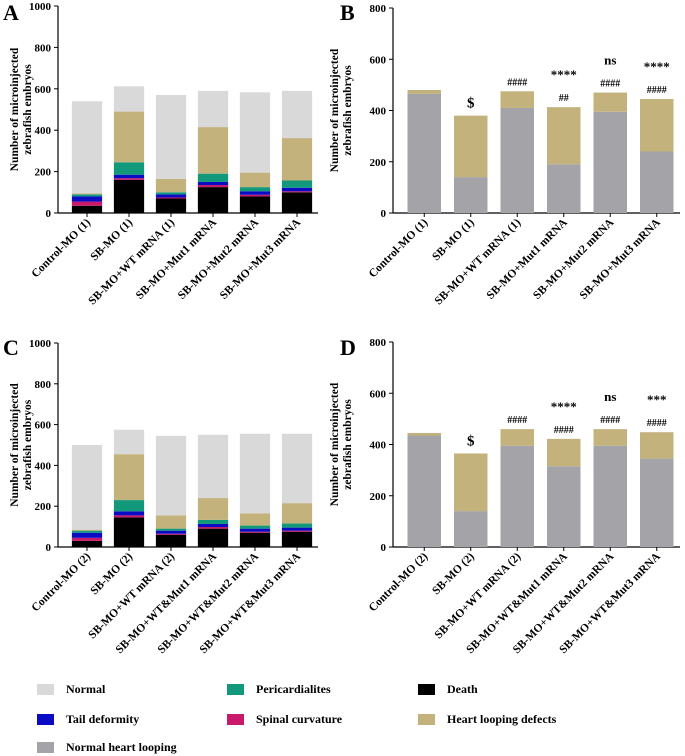  What do you see at coordinates (564, 98) in the screenshot?
I see `significance-label: ##` at bounding box center [564, 98].